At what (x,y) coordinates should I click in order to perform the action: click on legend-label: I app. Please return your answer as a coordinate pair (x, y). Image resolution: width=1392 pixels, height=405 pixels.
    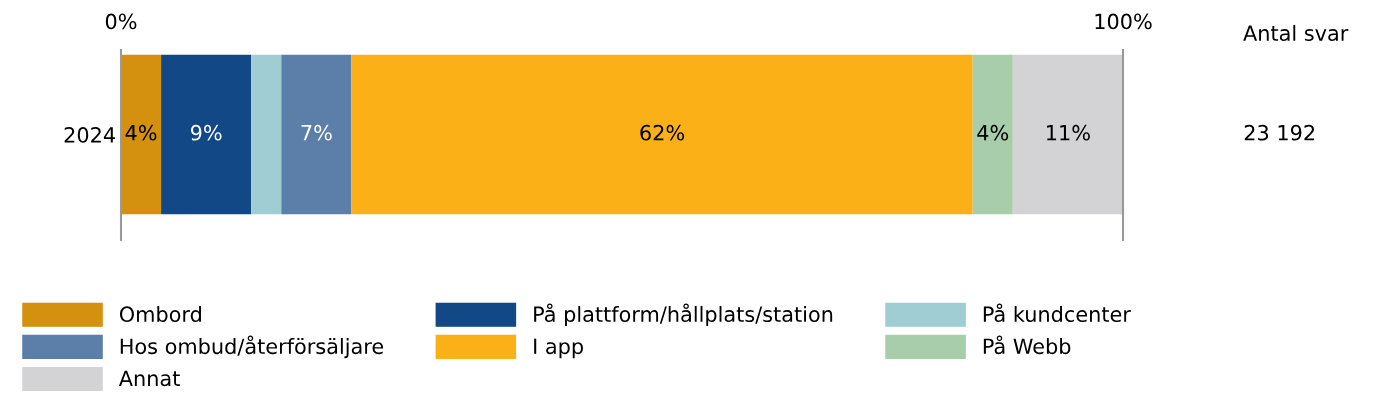
    Looking at the image, I should click on (558, 348).